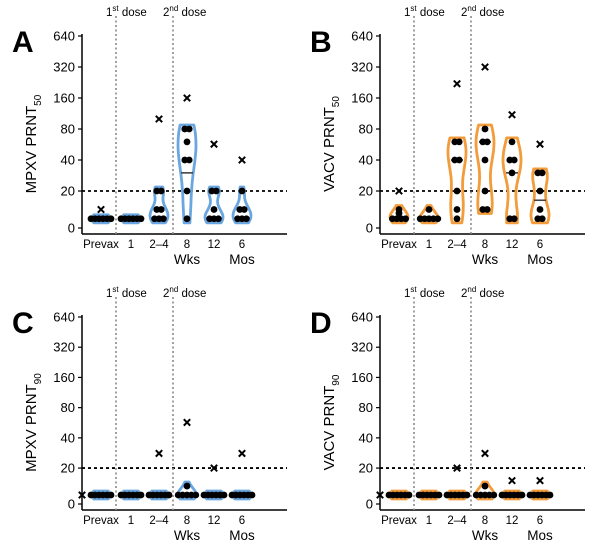 Image resolution: width=600 pixels, height=552 pixels. What do you see at coordinates (23, 42) in the screenshot?
I see `panel-letter: A` at bounding box center [23, 42].